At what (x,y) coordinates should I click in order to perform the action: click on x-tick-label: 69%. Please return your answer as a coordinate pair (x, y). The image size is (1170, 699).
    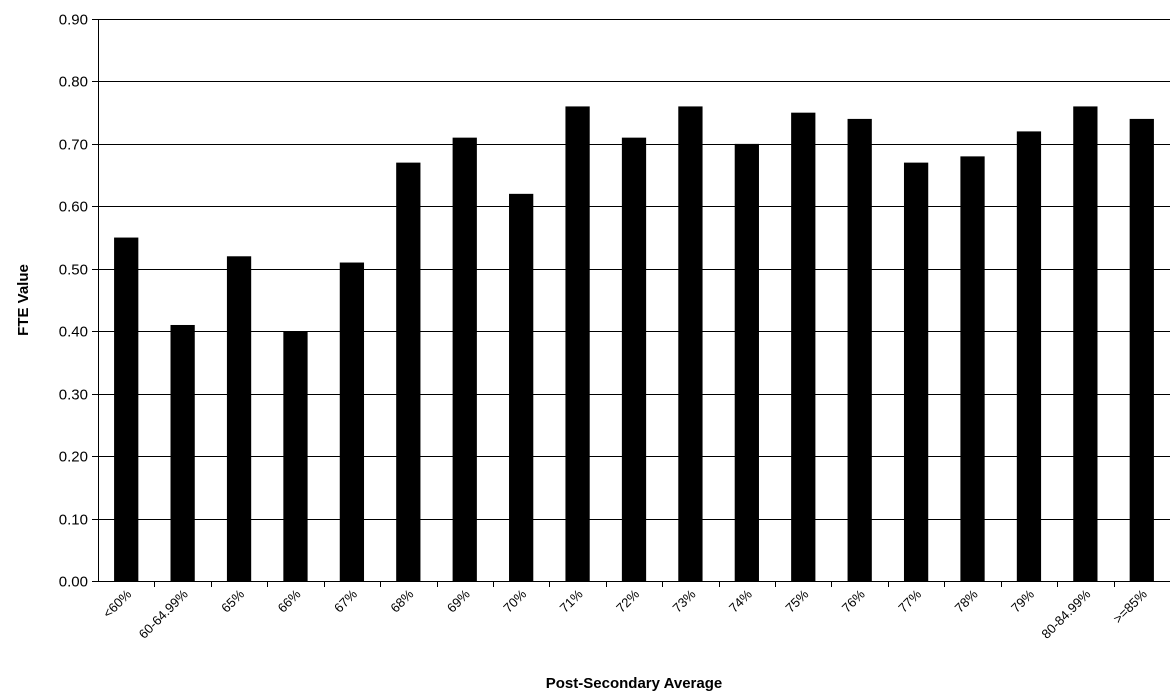
    Looking at the image, I should click on (458, 600).